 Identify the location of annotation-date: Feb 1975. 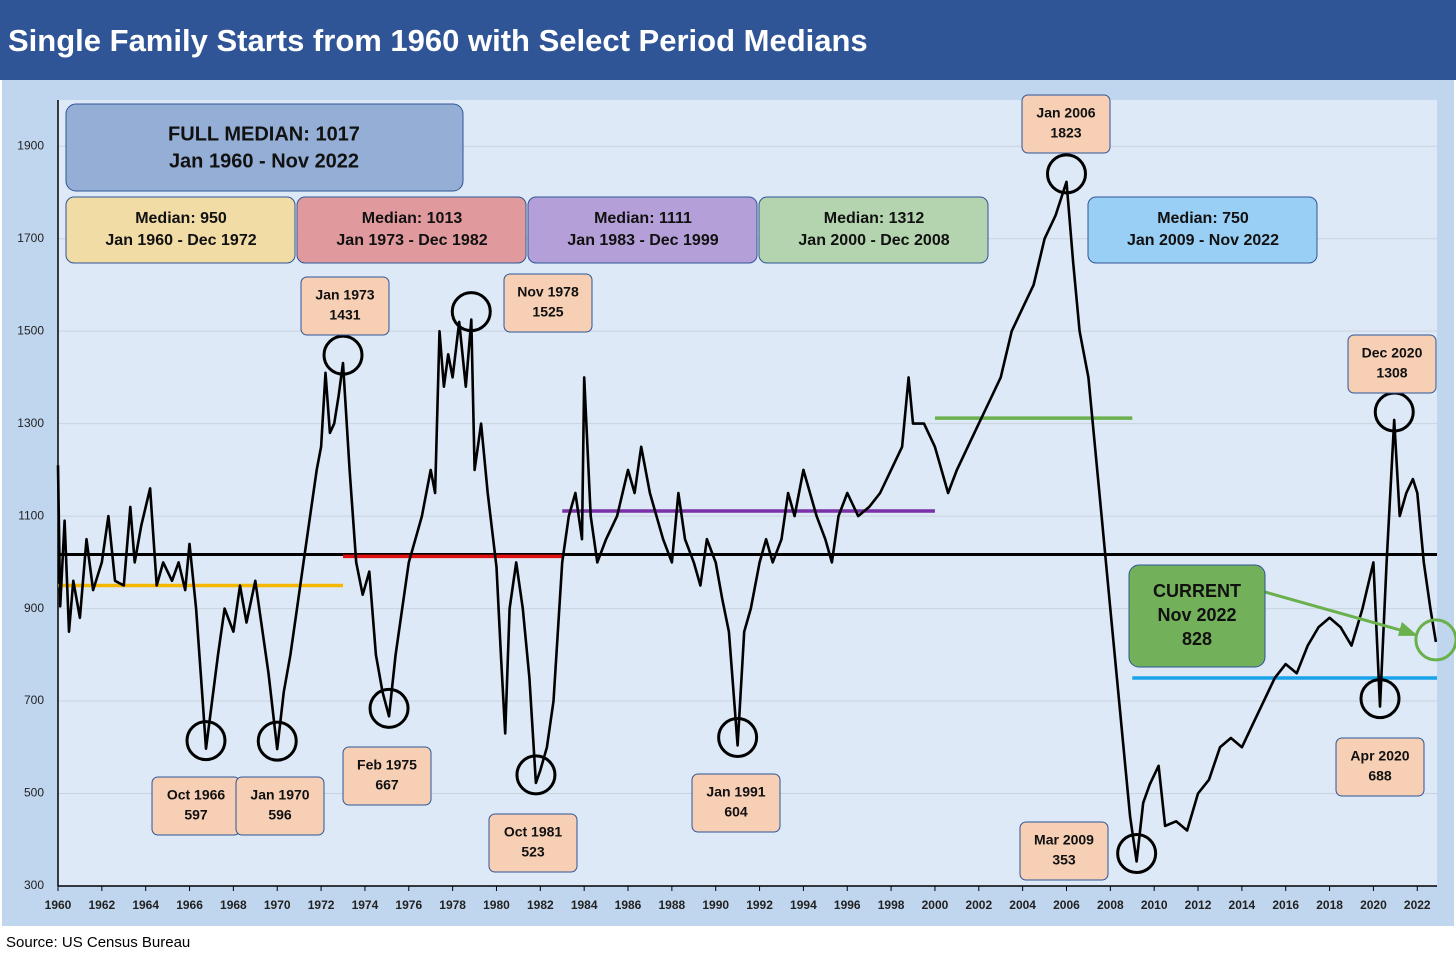
(387, 765).